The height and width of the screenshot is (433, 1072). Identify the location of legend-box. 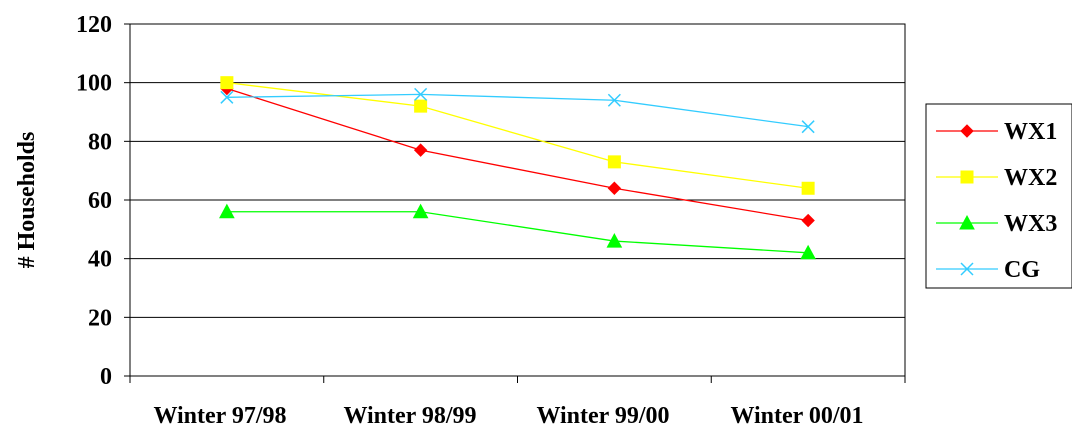
(998, 196).